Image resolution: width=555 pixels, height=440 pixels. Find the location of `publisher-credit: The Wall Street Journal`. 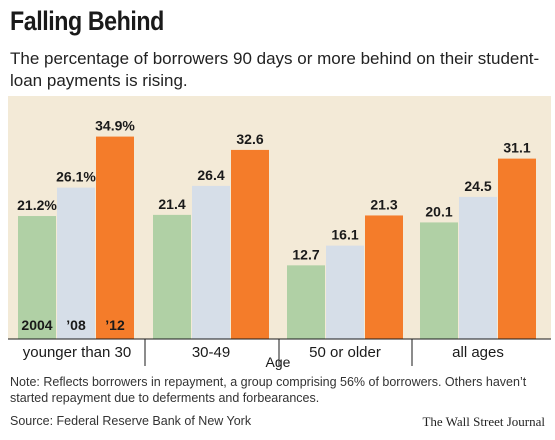

publisher-credit: The Wall Street Journal is located at coordinates (483, 421).